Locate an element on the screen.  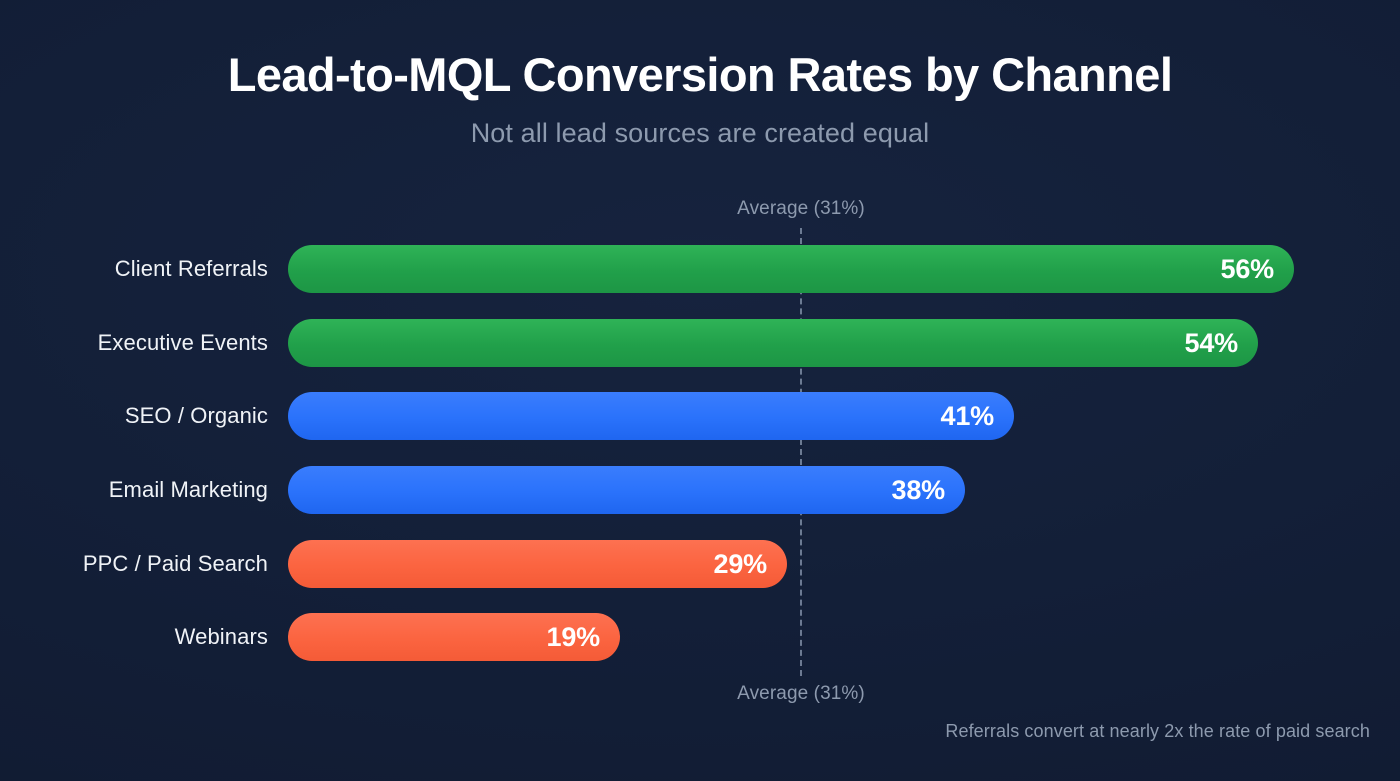
bar-row: SEO / Organic 41% is located at coordinates (700, 416).